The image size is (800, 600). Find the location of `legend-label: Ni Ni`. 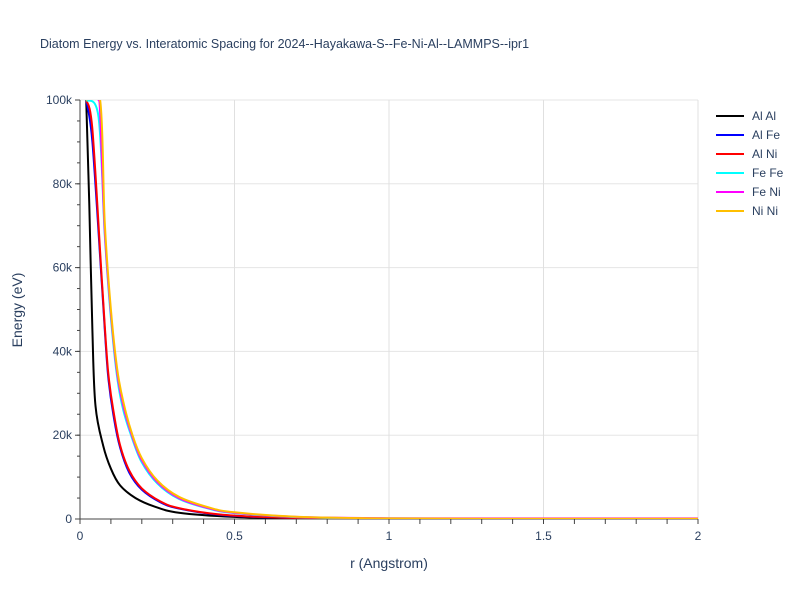

legend-label: Ni Ni is located at coordinates (765, 210).